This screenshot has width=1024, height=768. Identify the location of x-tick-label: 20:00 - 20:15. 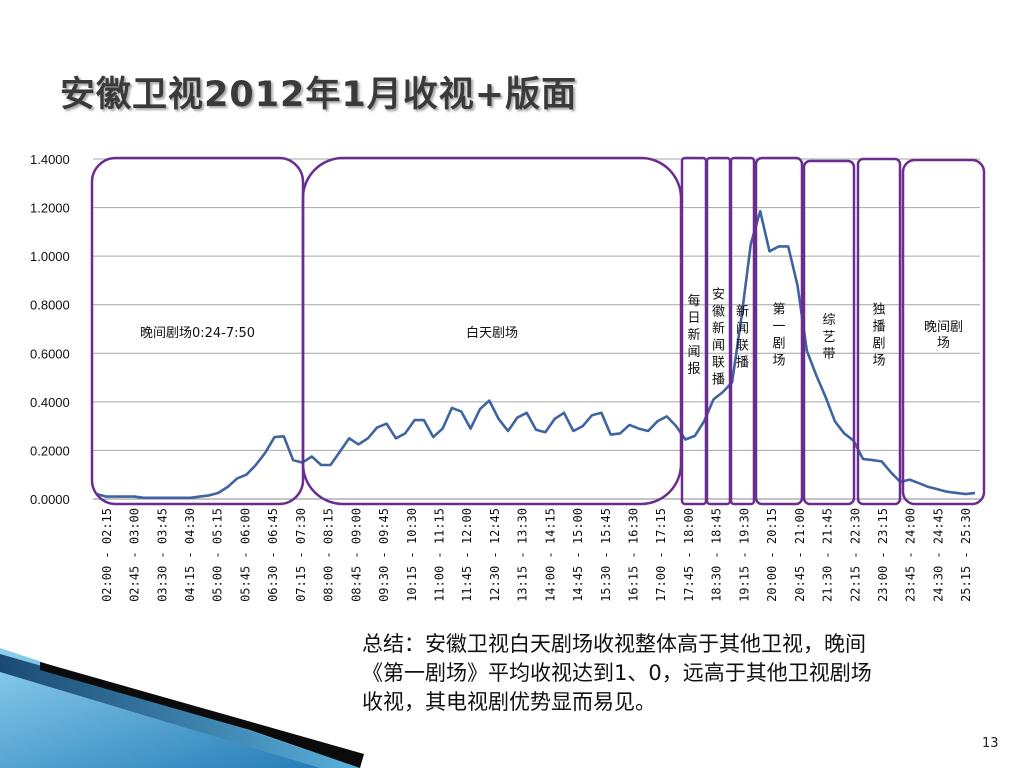
(772, 555).